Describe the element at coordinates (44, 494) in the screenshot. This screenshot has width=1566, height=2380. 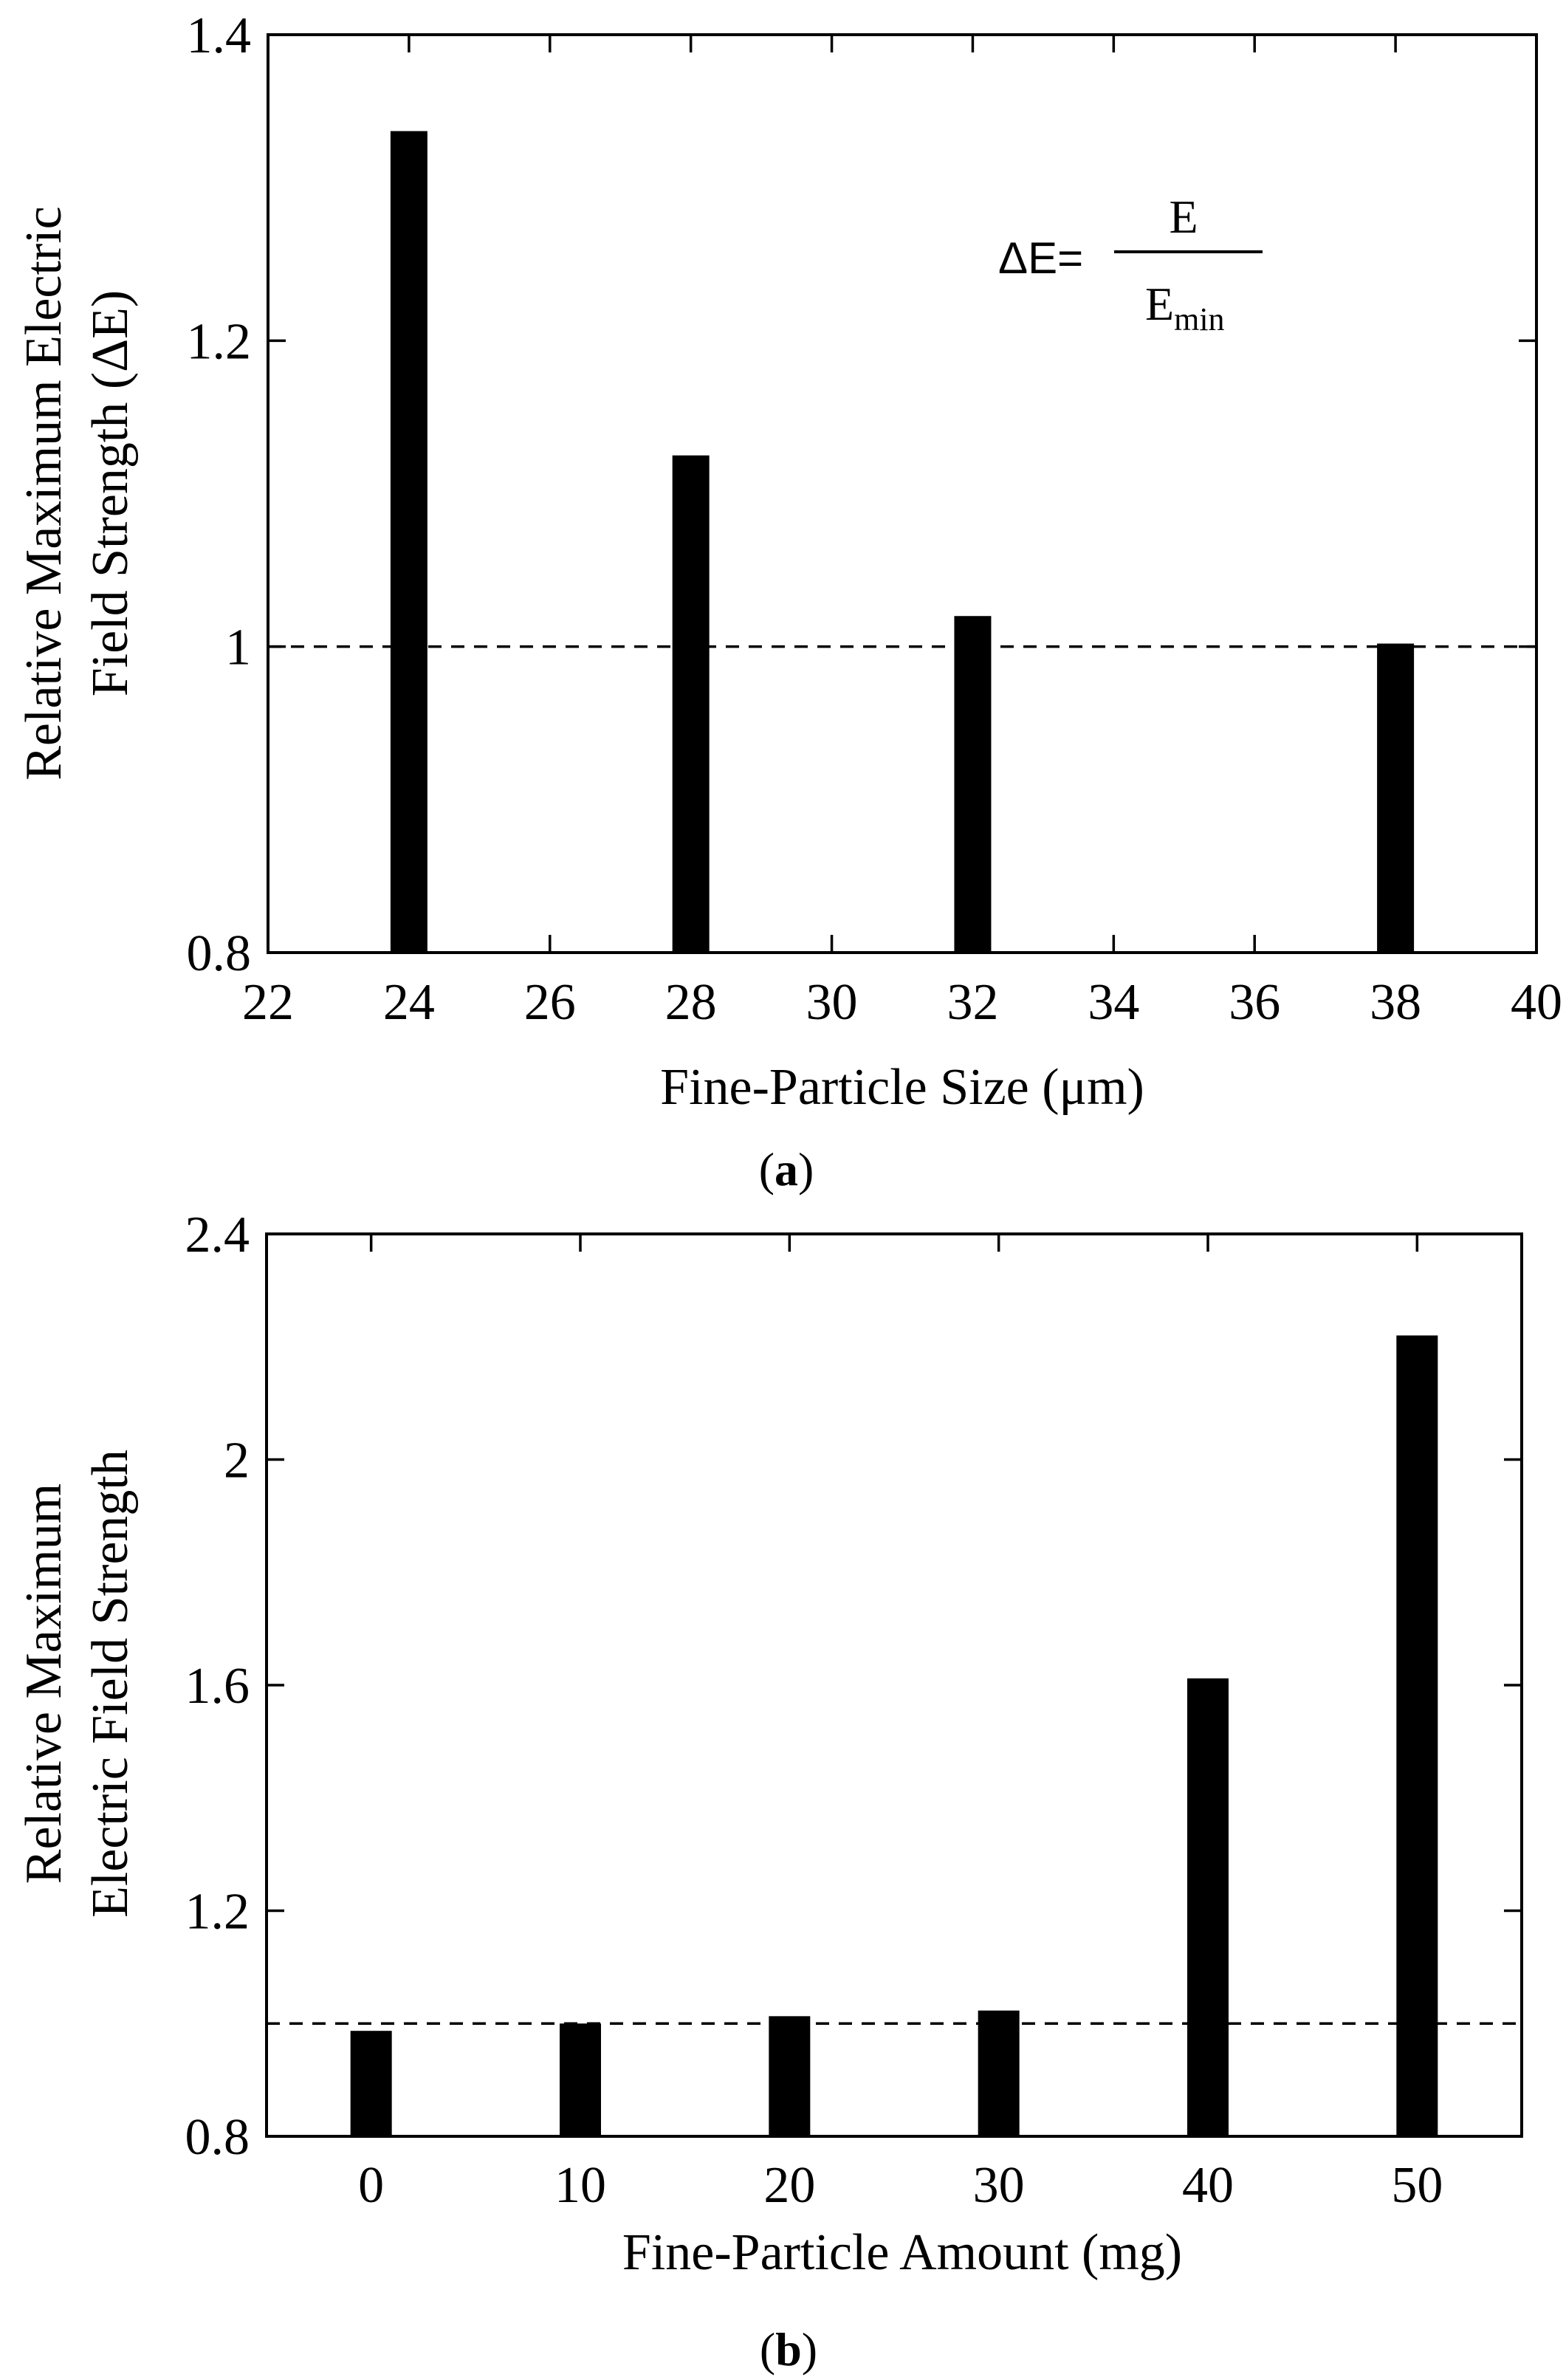
I see `y-axis-label-a-line1: Relative Maximum Electric` at that location.